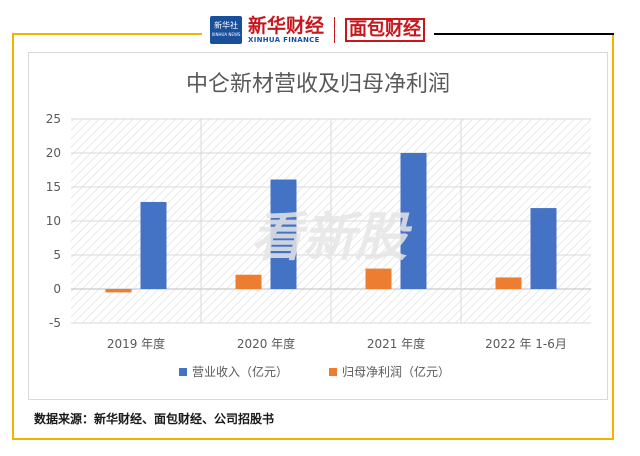  I want to click on xinhua-finance-logo: 新华财经 XINHUA FINANCE, so click(286, 30).